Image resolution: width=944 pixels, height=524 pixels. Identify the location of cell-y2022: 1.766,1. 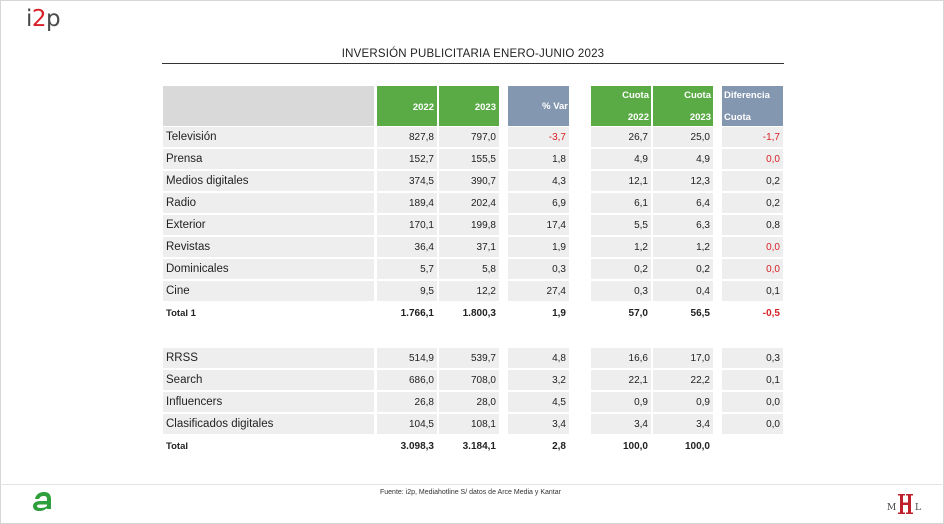
(417, 313).